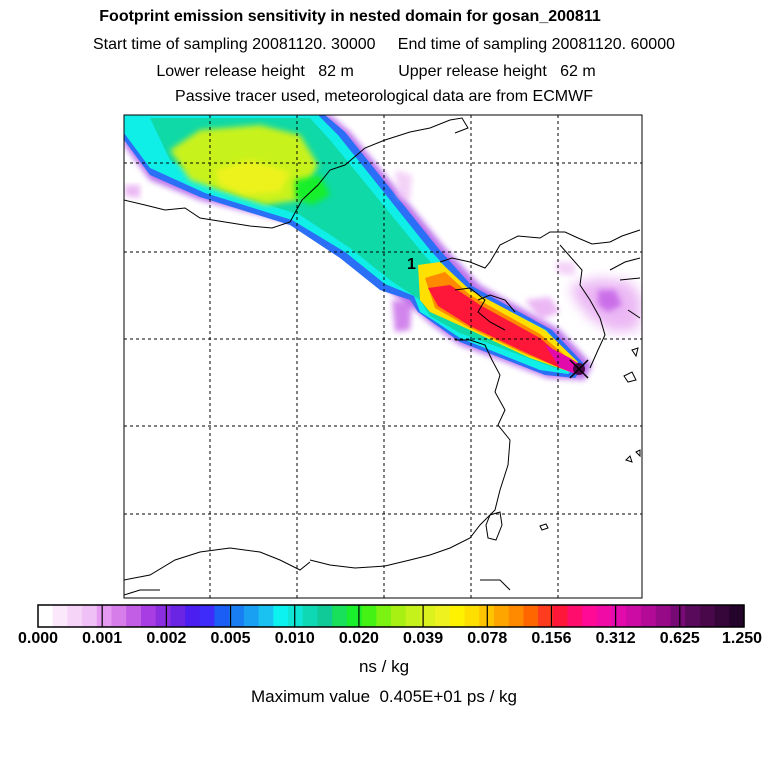 The image size is (768, 768). Describe the element at coordinates (384, 696) in the screenshot. I see `max-value-line: Maximum value 0.405E+01 ps / kg` at that location.